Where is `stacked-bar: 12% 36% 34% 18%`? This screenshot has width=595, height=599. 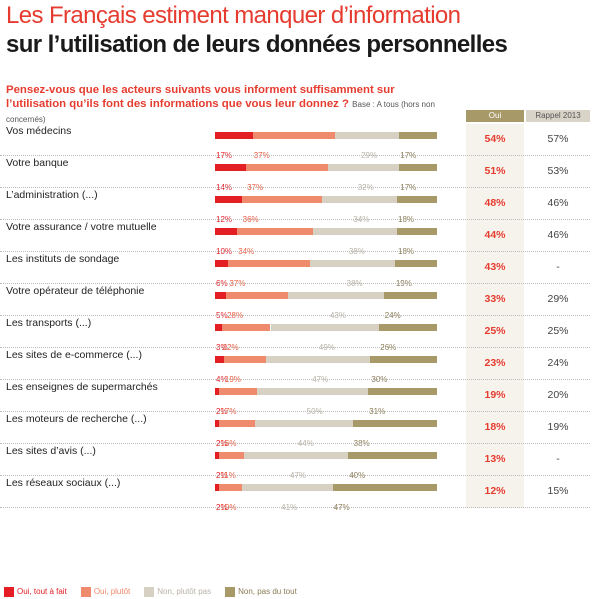
stacked-bar: 12% 36% 34% 18% is located at coordinates (326, 210).